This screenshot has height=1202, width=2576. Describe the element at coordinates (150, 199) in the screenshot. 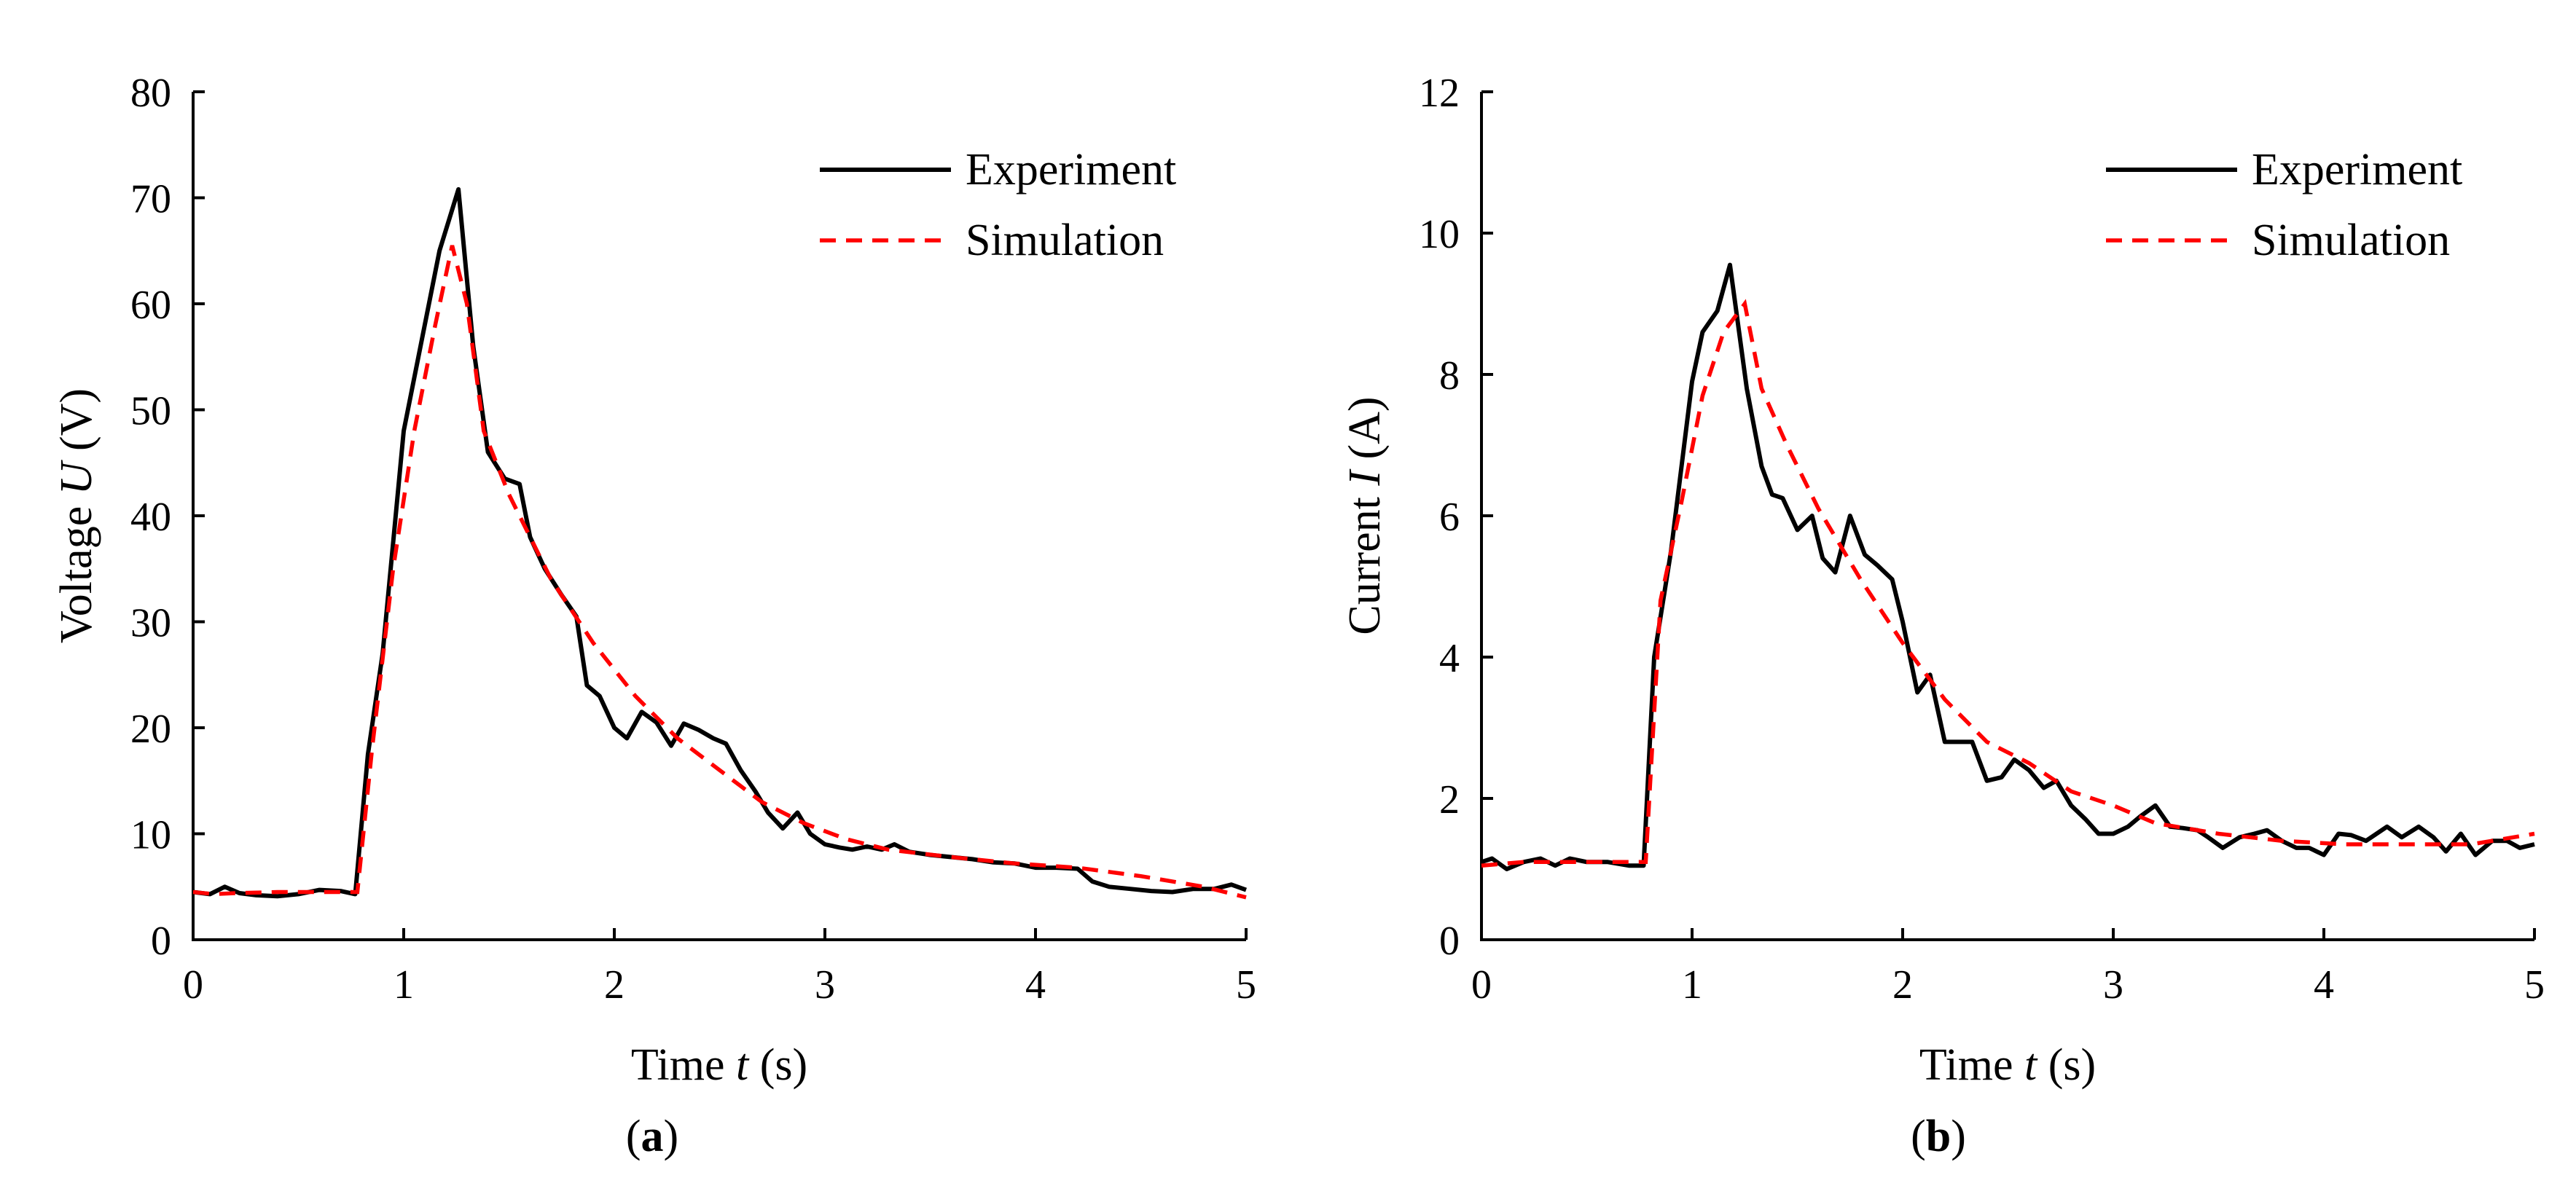

I see `y-tick-label: 70` at that location.